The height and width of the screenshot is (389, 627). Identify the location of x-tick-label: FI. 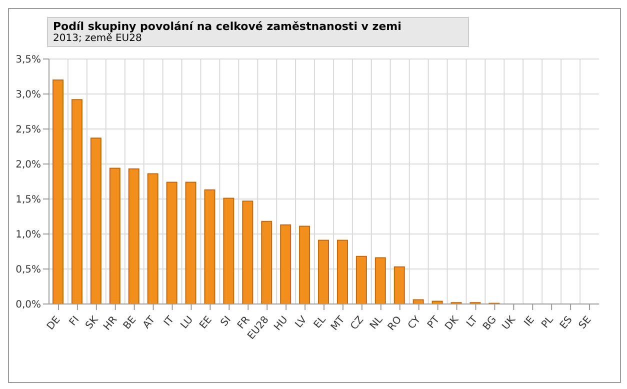
(75, 321).